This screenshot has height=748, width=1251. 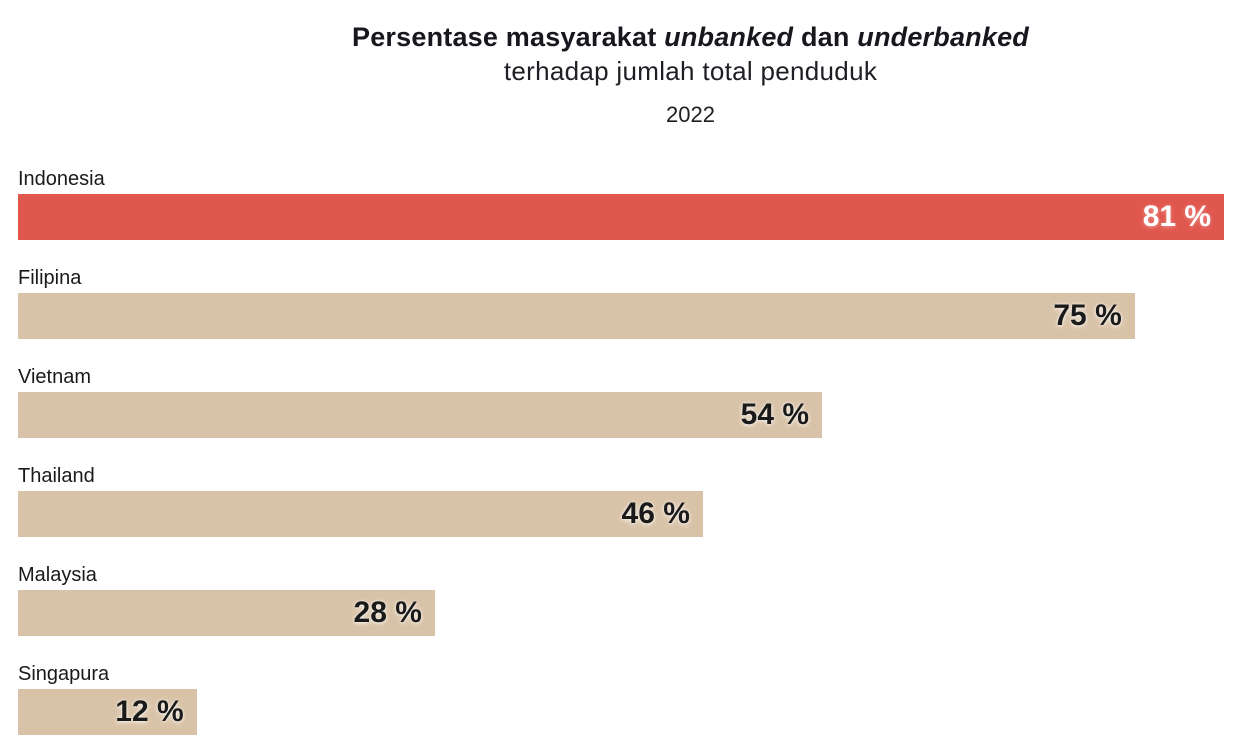 I want to click on chart-year-label: 2022, so click(x=690, y=114).